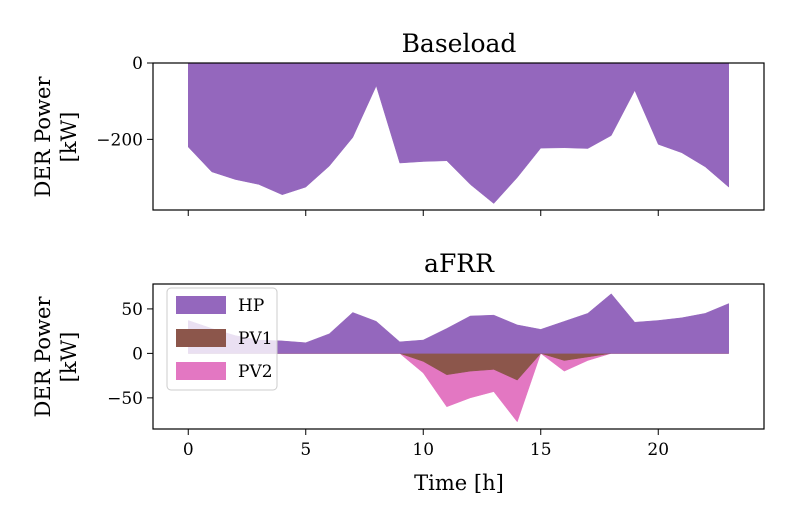 Image resolution: width=793 pixels, height=529 pixels. Describe the element at coordinates (251, 306) in the screenshot. I see `legend-label-hp: HP` at that location.